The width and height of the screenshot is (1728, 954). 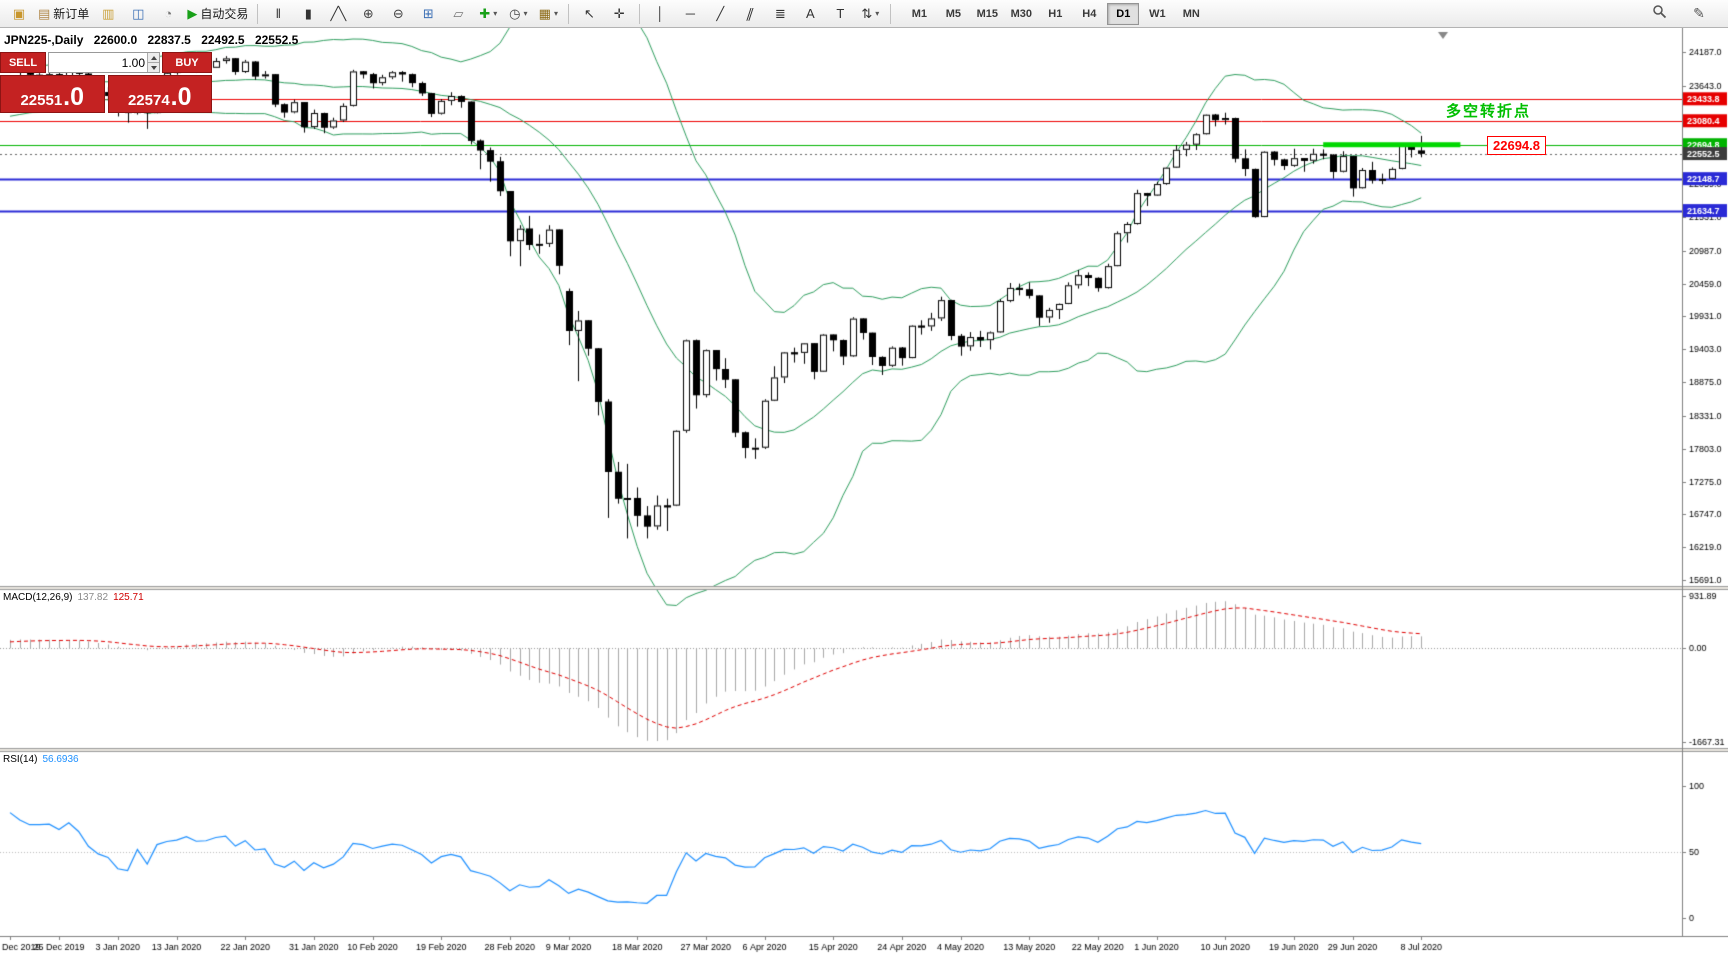 I want to click on timeframe-toolbar: M1 M5 M15 M30 H1 H4 D1 W1 MN, so click(x=1055, y=13).